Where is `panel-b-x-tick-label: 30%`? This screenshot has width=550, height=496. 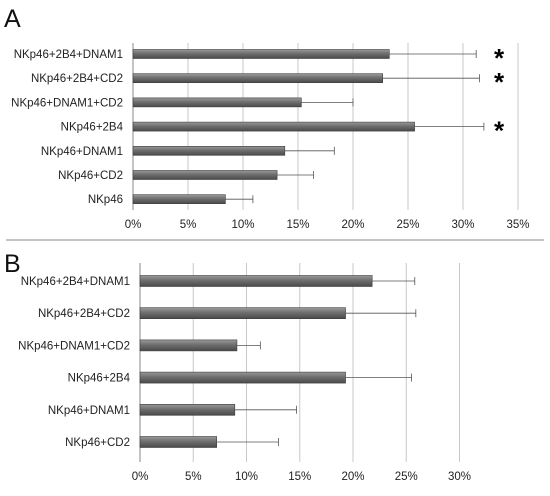
panel-b-x-tick-label: 30% is located at coordinates (459, 477).